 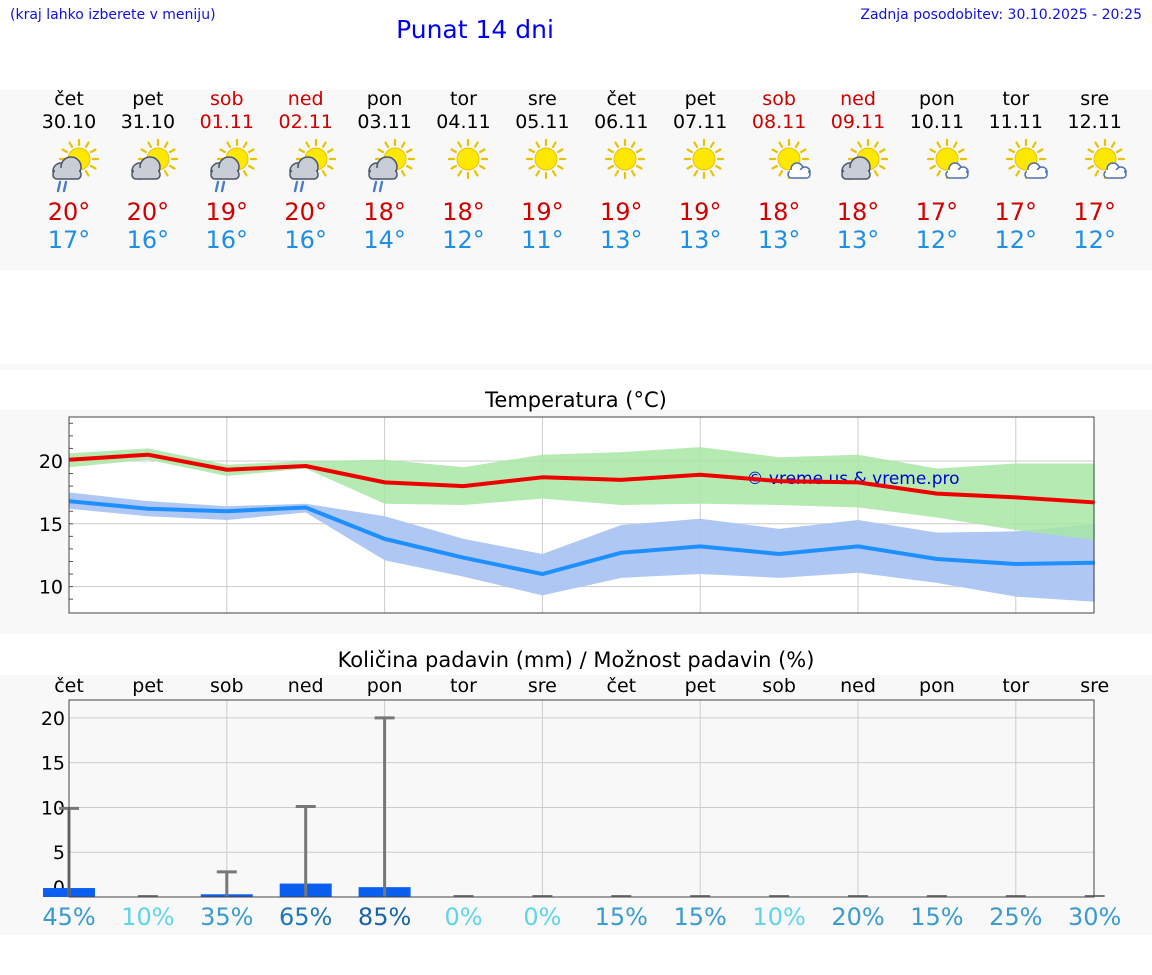 What do you see at coordinates (542, 917) in the screenshot?
I see `precip-chance-label: 0%` at bounding box center [542, 917].